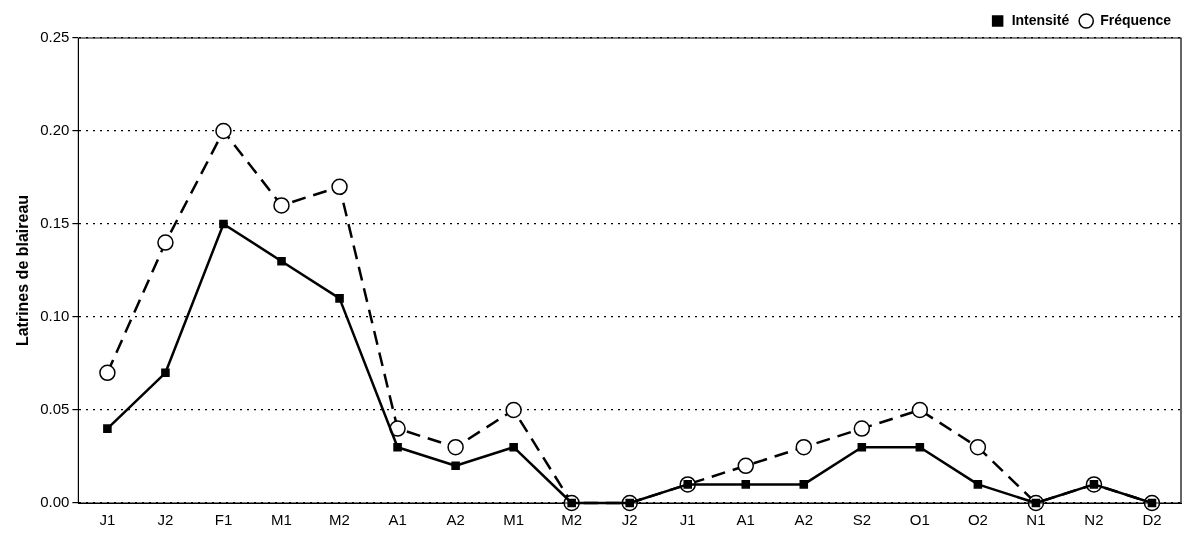 The image size is (1193, 537). What do you see at coordinates (1094, 520) in the screenshot?
I see `x-tick-label: N2` at bounding box center [1094, 520].